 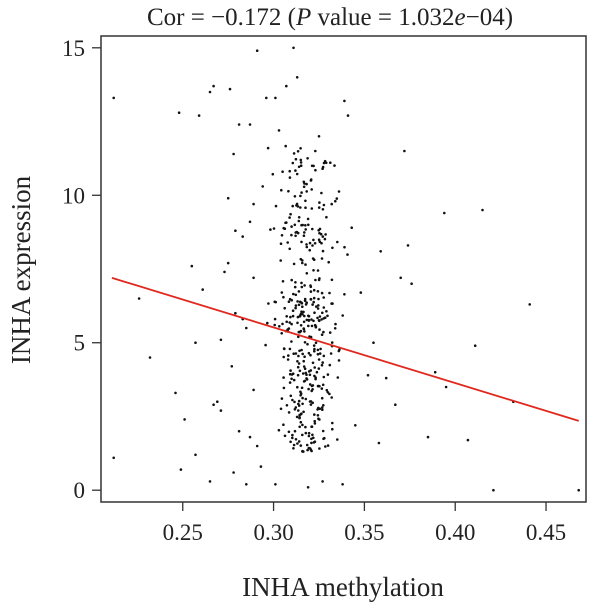 What do you see at coordinates (364, 532) in the screenshot?
I see `x-tick-label: 0.35` at bounding box center [364, 532].